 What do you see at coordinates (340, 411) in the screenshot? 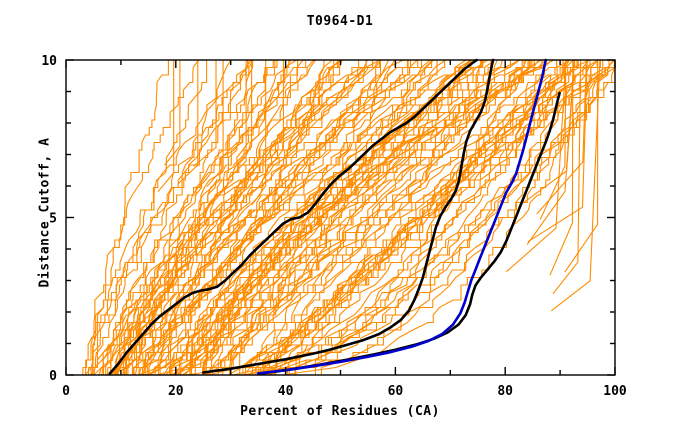
I see `x-axis-label: Percent of Residues (CA)` at bounding box center [340, 411].